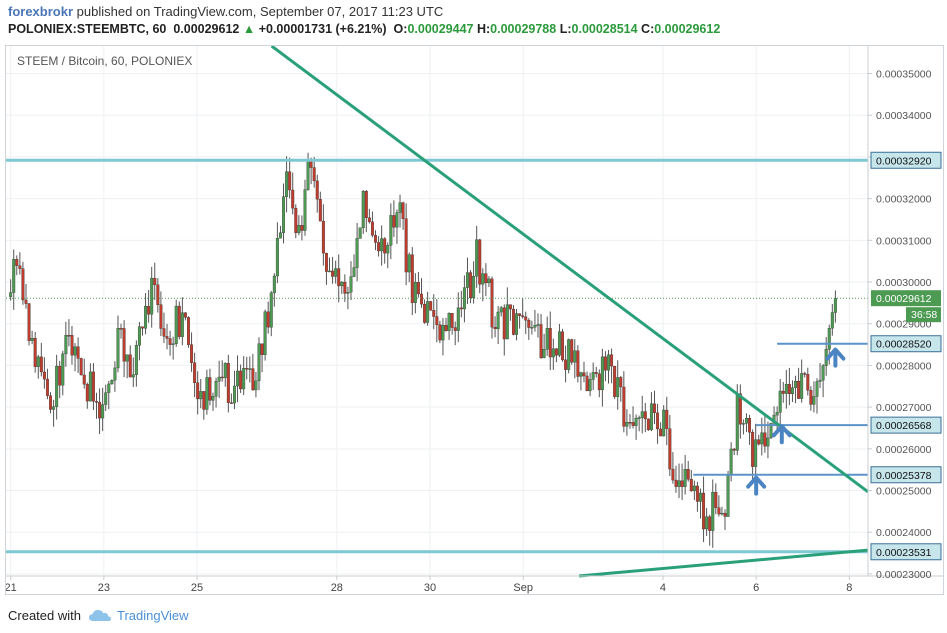 This screenshot has width=947, height=633. What do you see at coordinates (153, 615) in the screenshot?
I see `tradingview-brand-link: TradingView` at bounding box center [153, 615].